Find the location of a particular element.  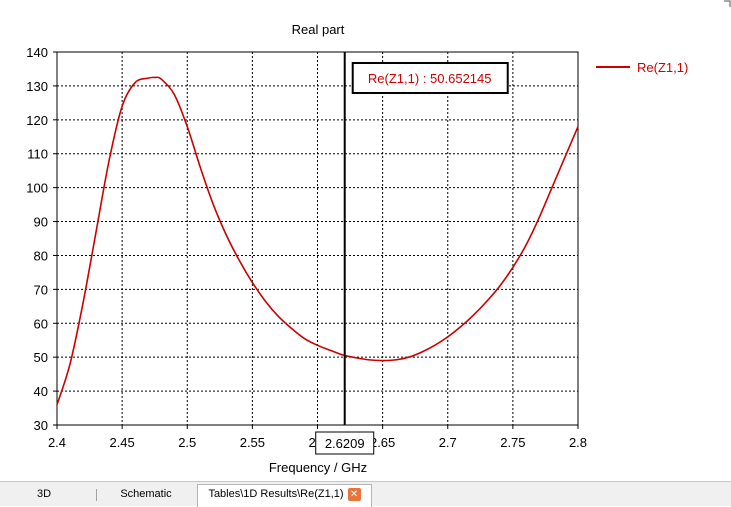

x-tick-label: 2.5 is located at coordinates (187, 442).